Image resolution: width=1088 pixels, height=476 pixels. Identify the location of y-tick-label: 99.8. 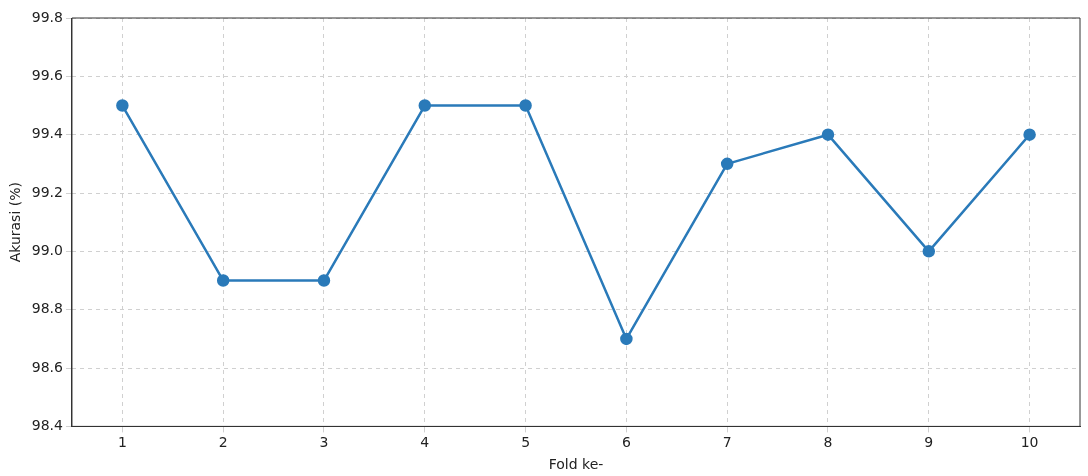
(47, 16).